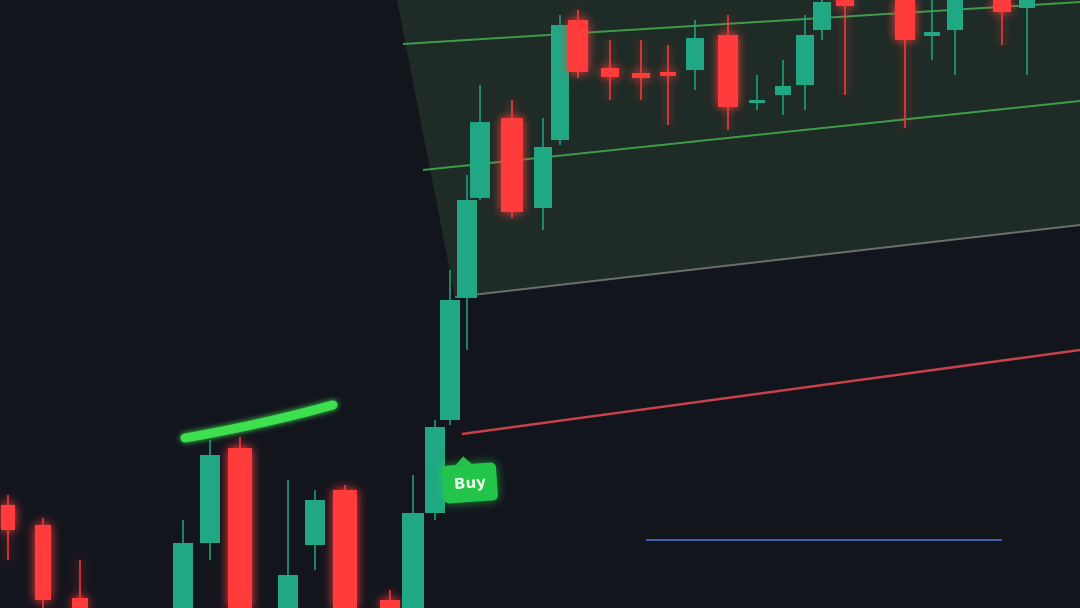  Describe the element at coordinates (770, 392) in the screenshot. I see `stop-loss-line` at that location.